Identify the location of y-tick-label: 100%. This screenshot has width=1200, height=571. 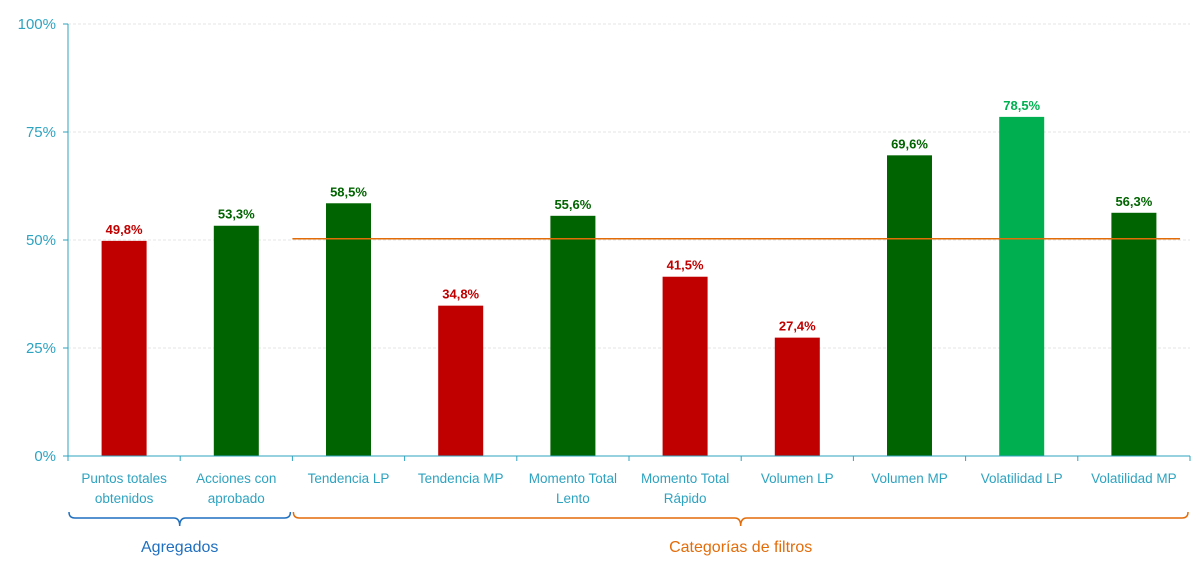
(37, 24).